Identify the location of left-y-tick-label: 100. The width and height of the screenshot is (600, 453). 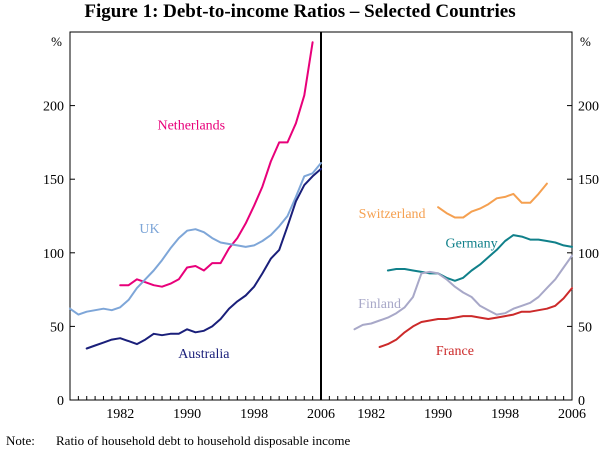
(53, 254).